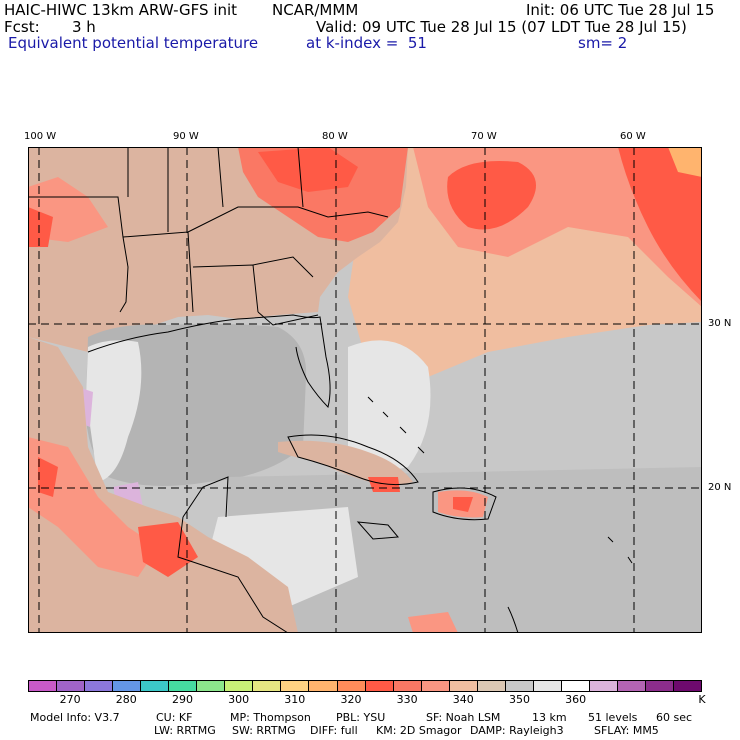 The image size is (740, 740). I want to click on model-title: HAIC-HIWC 13km ARW-GFS init, so click(121, 10).